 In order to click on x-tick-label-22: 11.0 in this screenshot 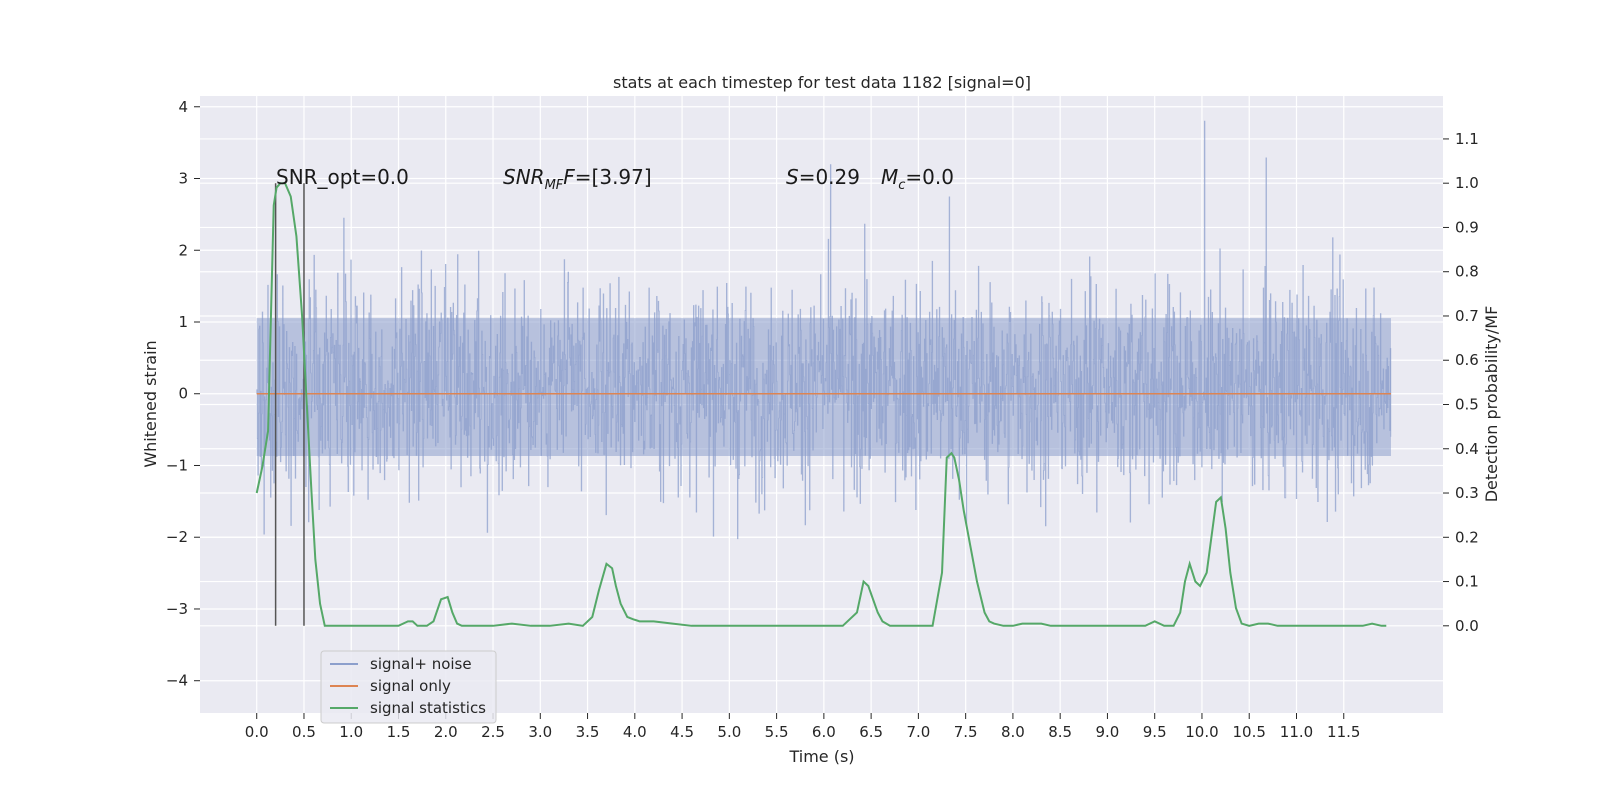, I will do `click(1296, 732)`.